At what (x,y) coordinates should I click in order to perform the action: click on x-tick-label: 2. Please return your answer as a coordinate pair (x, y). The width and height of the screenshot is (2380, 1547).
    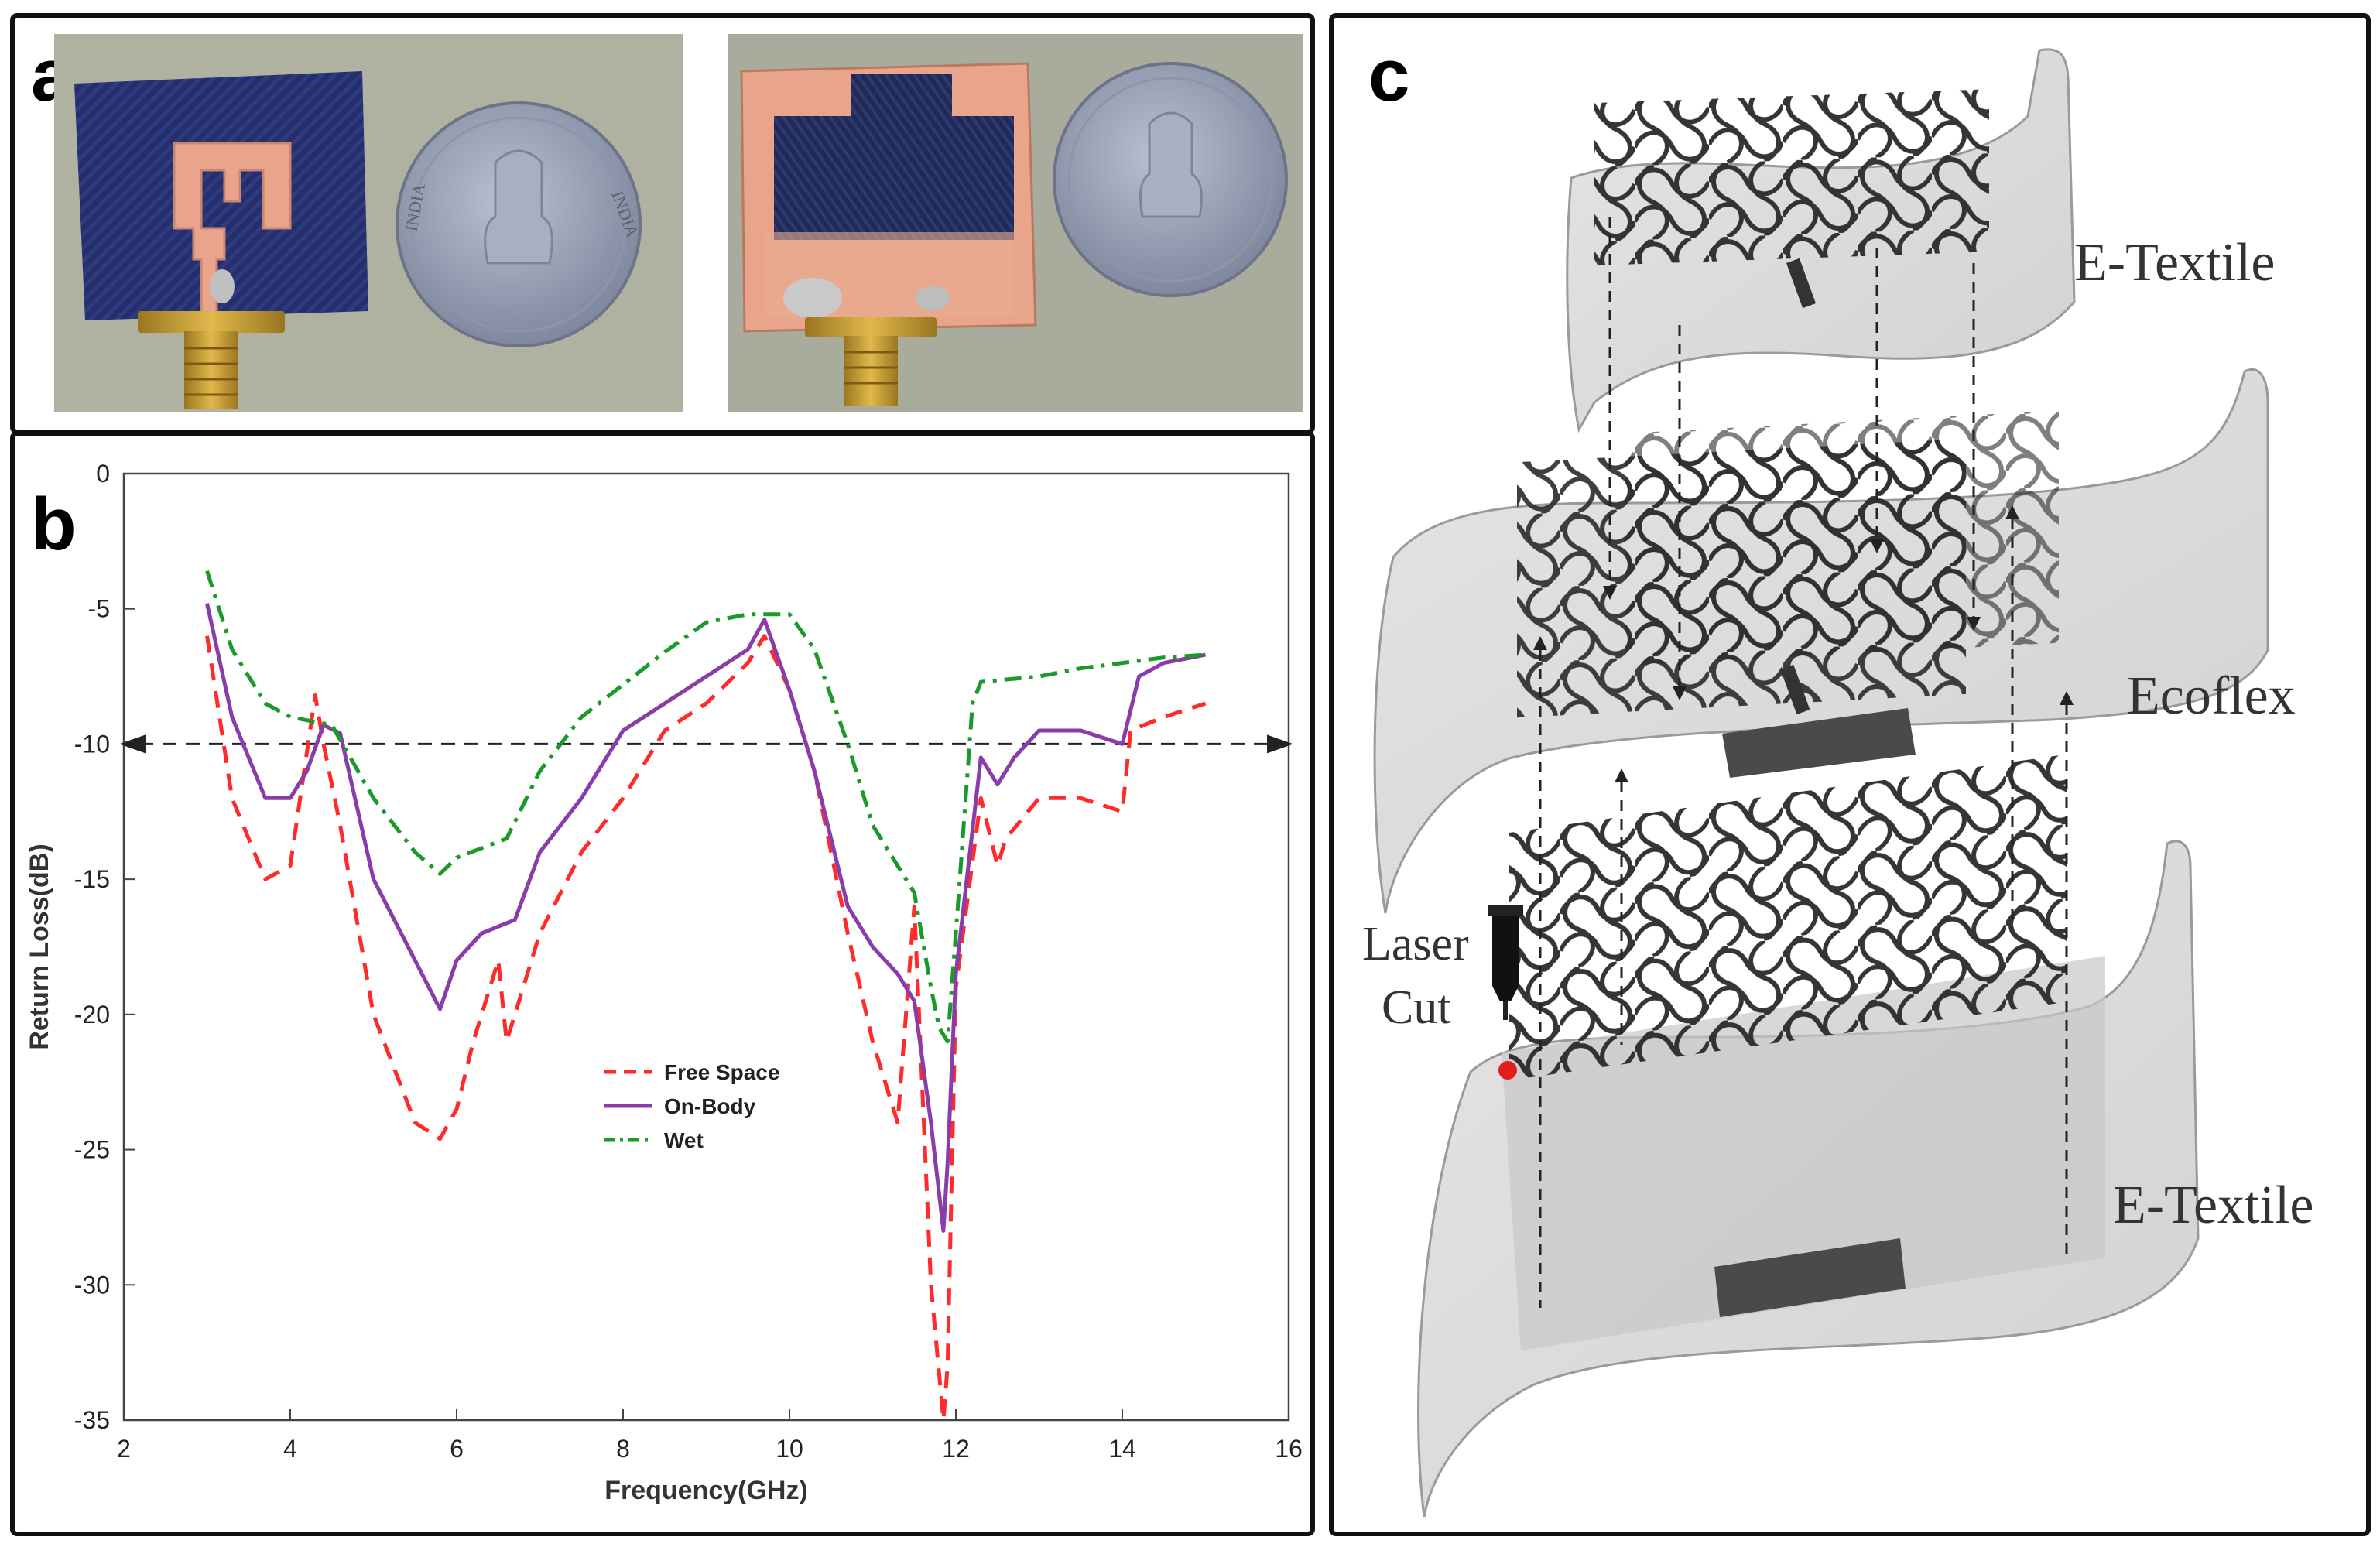
    Looking at the image, I should click on (124, 1449).